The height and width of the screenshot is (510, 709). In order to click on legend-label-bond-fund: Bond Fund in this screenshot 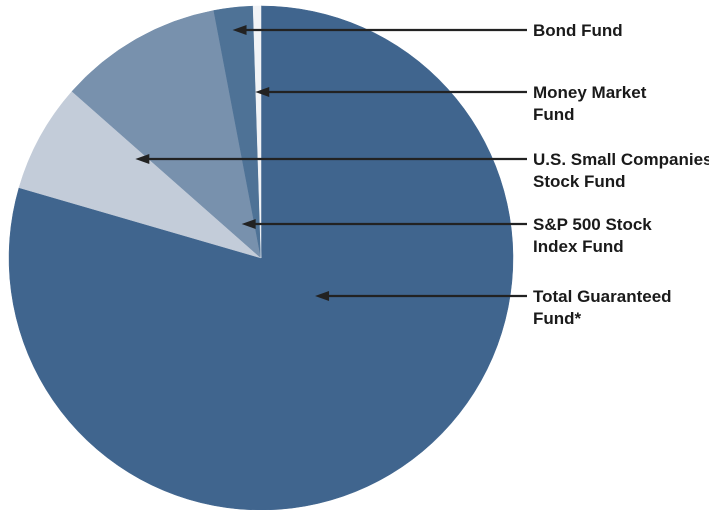, I will do `click(578, 30)`.